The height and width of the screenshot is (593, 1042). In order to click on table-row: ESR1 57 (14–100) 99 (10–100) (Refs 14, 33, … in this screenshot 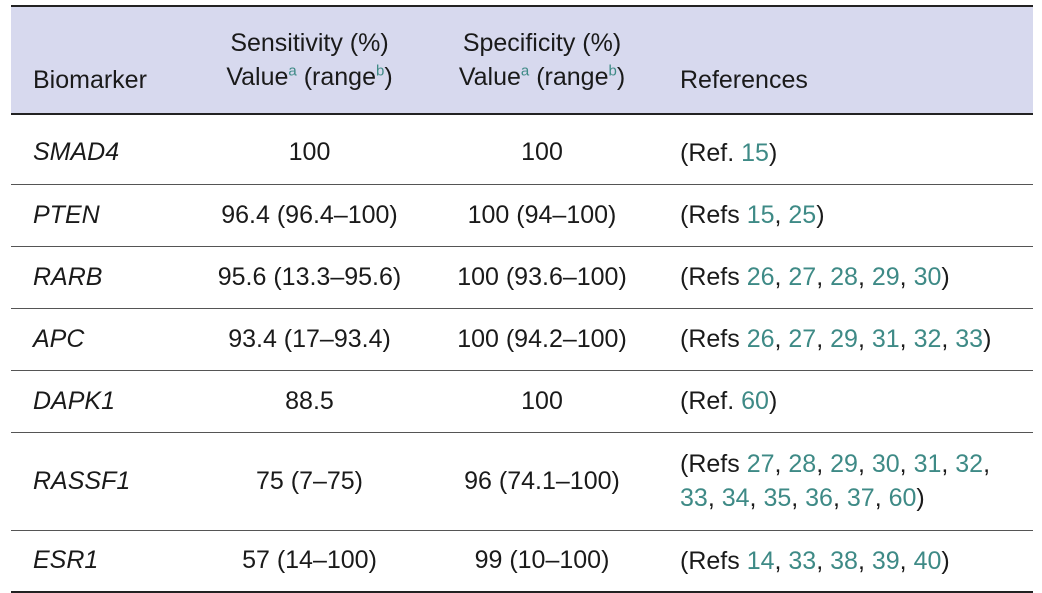, I will do `click(522, 561)`.